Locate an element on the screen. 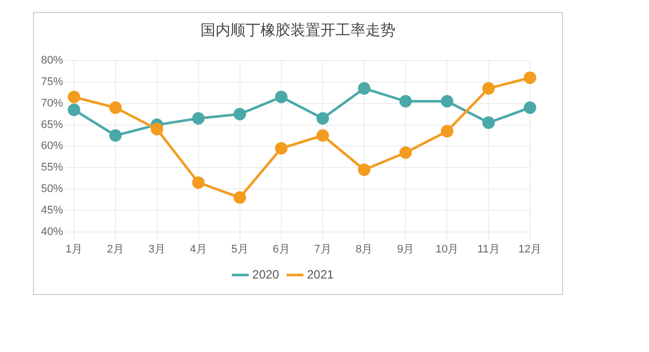 This screenshot has height=352, width=649. y-tick-label: 60% is located at coordinates (52, 146).